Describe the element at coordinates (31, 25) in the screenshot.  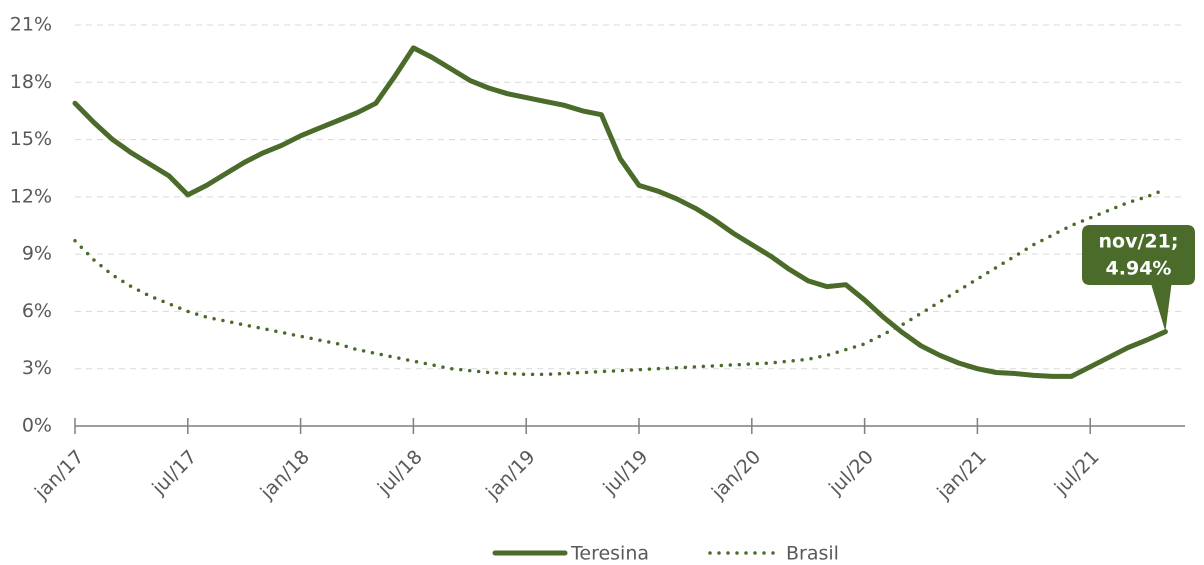
I see `y-tick-label: 21%` at that location.